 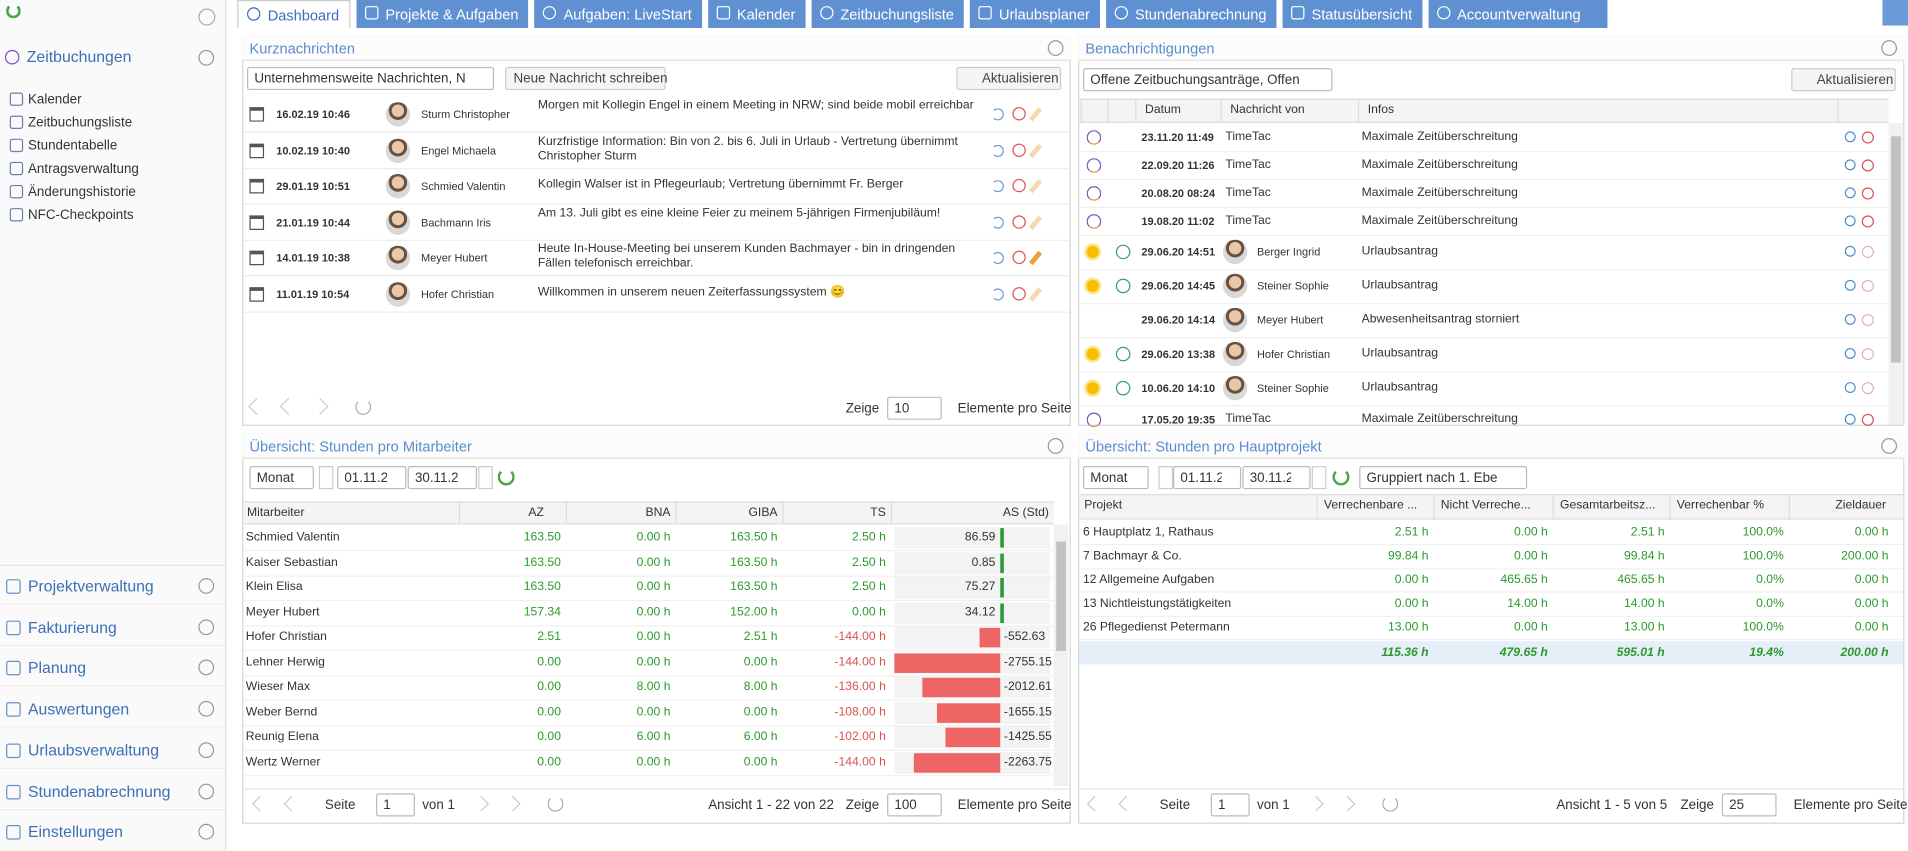 I want to click on sidebar-link: NFC-Checkpoints, so click(x=81, y=215).